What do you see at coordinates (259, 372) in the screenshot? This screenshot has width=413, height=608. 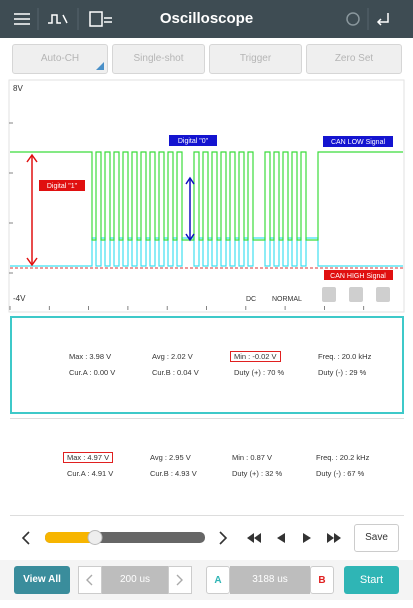 I see `measurement: Duty (+) : 70 %` at bounding box center [259, 372].